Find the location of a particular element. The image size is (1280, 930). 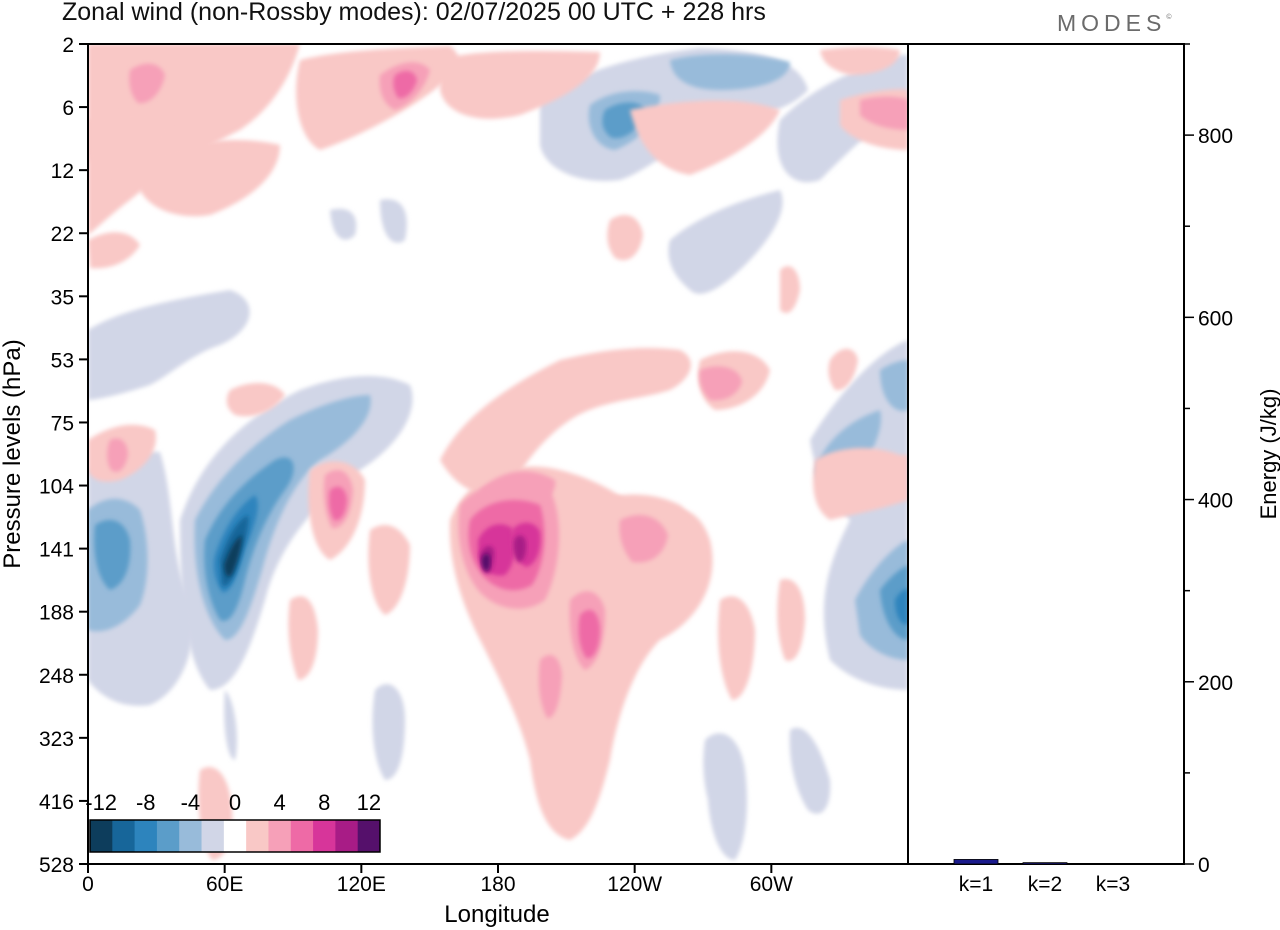

brand-mark: © is located at coordinates (1169, 17).